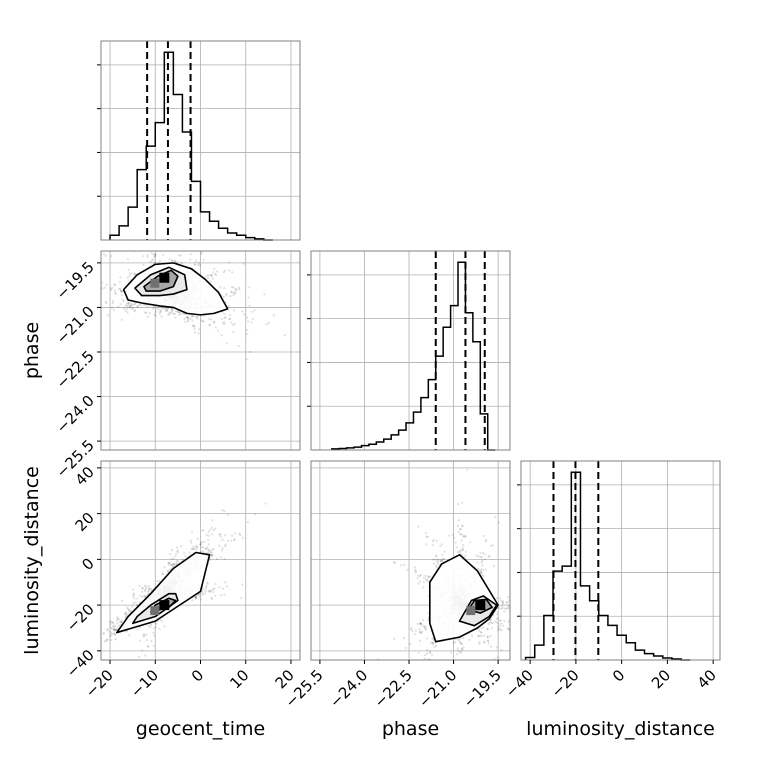  Describe the element at coordinates (393, 688) in the screenshot. I see `x-tick-label: −22.5` at that location.